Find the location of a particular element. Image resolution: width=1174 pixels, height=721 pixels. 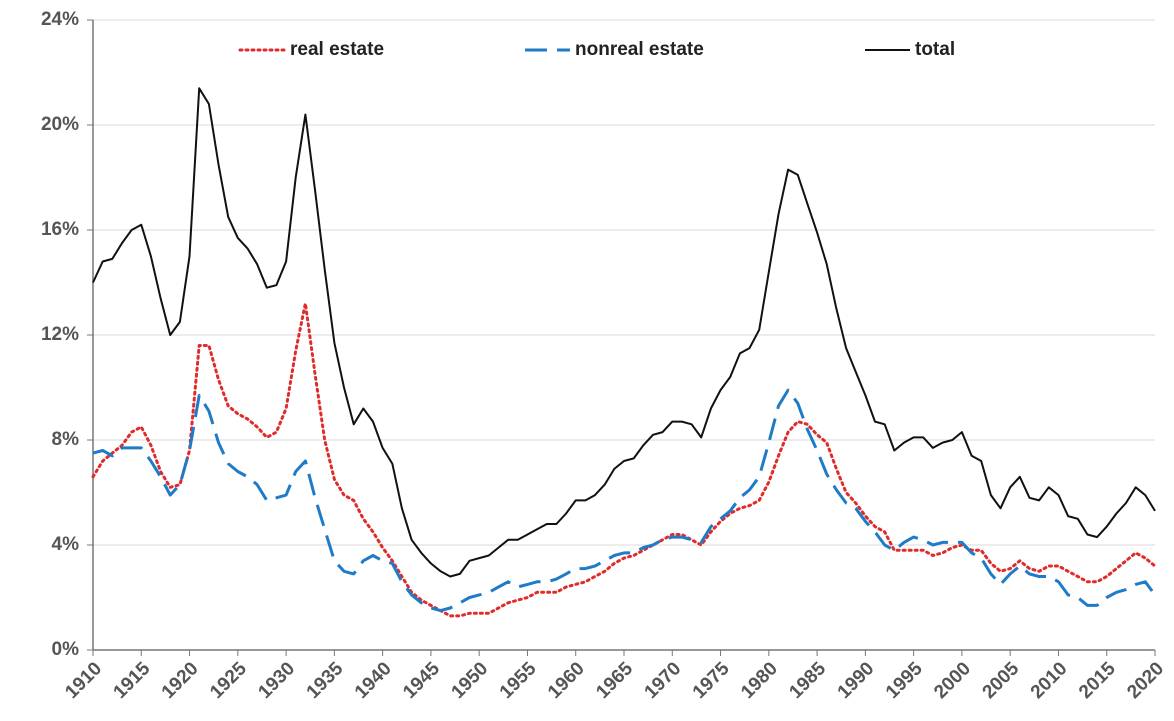

y-tick-label: 16% is located at coordinates (60, 229).